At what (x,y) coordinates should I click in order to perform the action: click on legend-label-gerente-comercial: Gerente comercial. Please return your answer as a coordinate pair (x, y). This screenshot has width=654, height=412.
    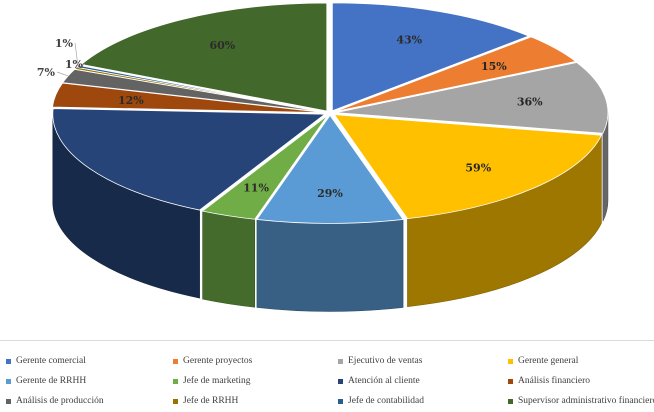
    Looking at the image, I should click on (51, 361).